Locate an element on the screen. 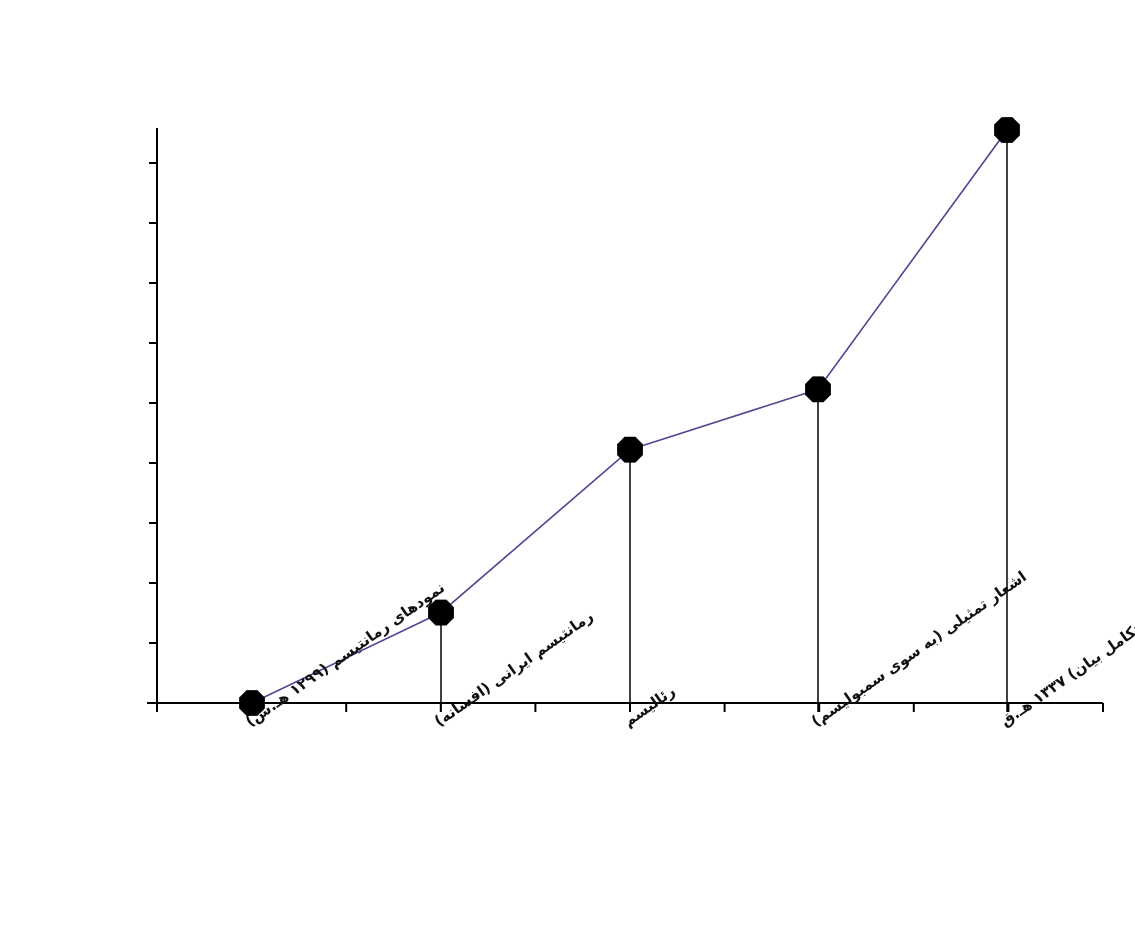  x-tick-label: سمبولیسم نیمایی (تکامل بیان) ۱۳۳۷ هـ.ق is located at coordinates (1066, 633).